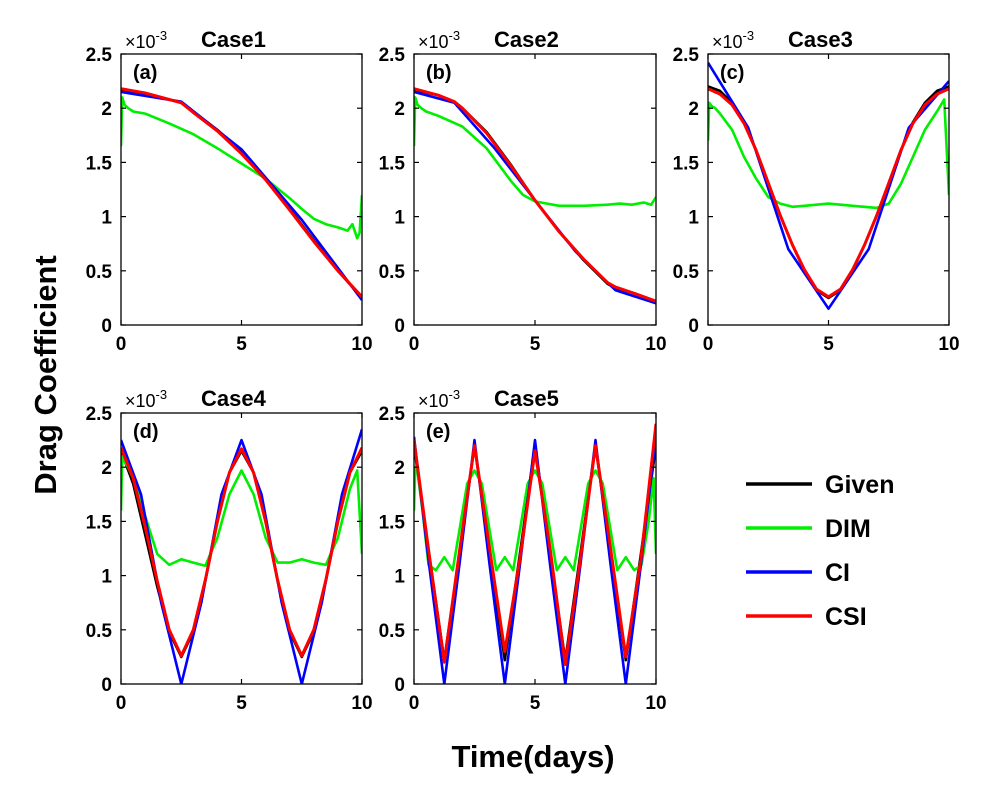 Image resolution: width=986 pixels, height=797 pixels. What do you see at coordinates (146, 432) in the screenshot?
I see `panel-label: (d)` at bounding box center [146, 432].